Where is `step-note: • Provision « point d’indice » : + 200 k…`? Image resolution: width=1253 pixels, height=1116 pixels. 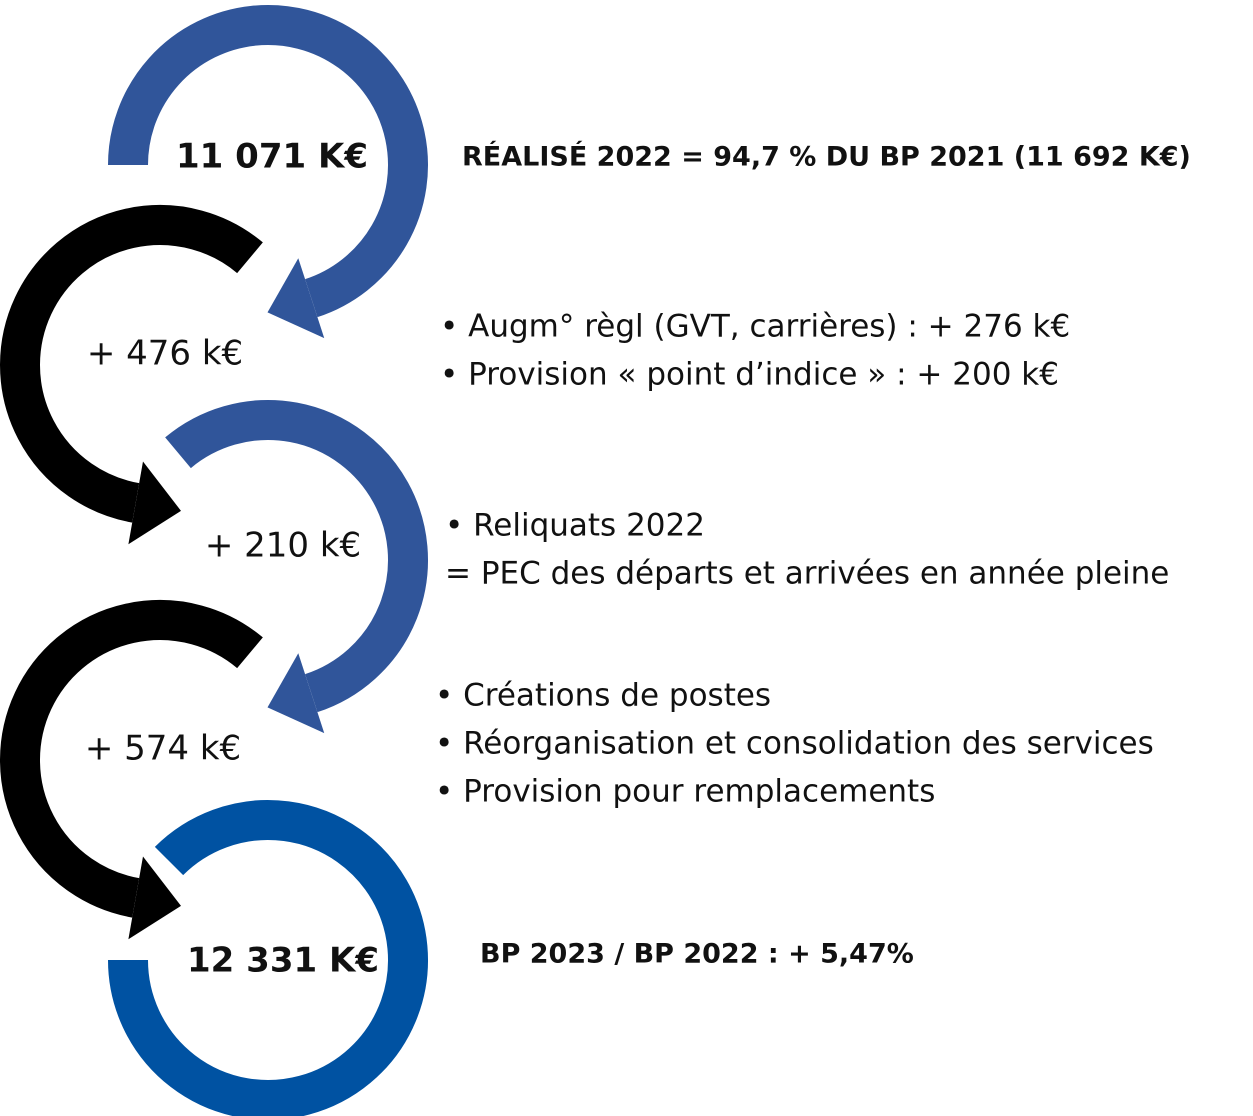
step-note: • Provision « point d’indice » : + 200 k… is located at coordinates (749, 375).